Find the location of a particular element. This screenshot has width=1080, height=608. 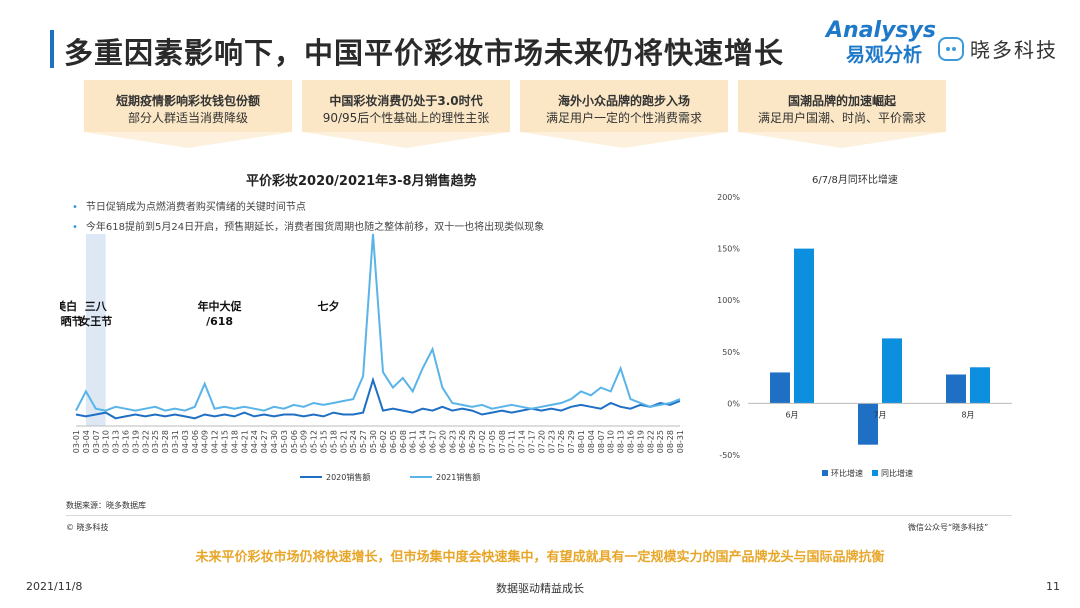

x-tick-label: 03-28 is located at coordinates (165, 441).